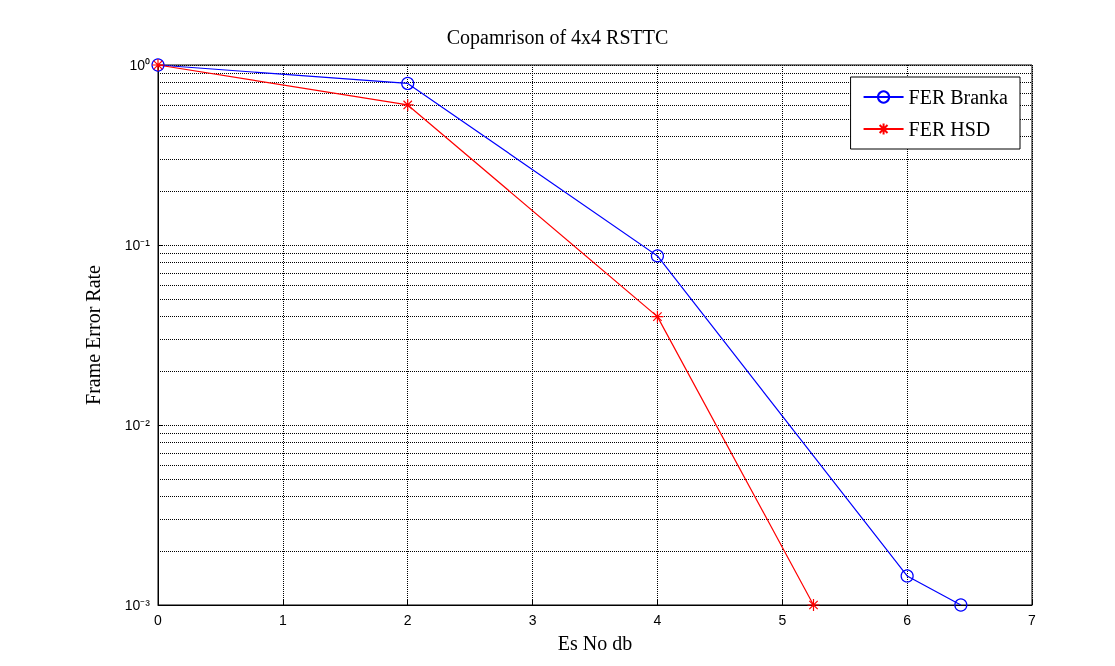 The image size is (1115, 666). Describe the element at coordinates (137, 605) in the screenshot. I see `y-tick-label: 10⁻³` at that location.